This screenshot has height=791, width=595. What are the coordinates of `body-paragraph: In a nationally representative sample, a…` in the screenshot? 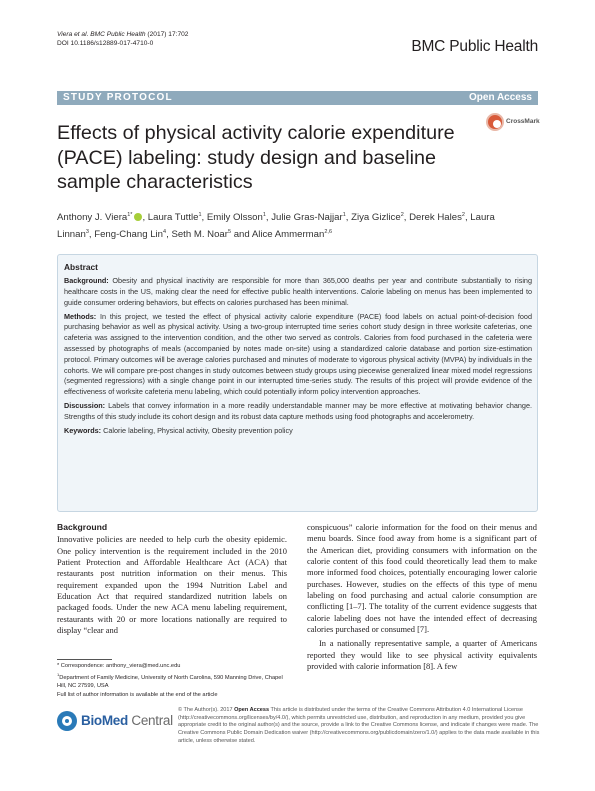 It's located at (422, 655).